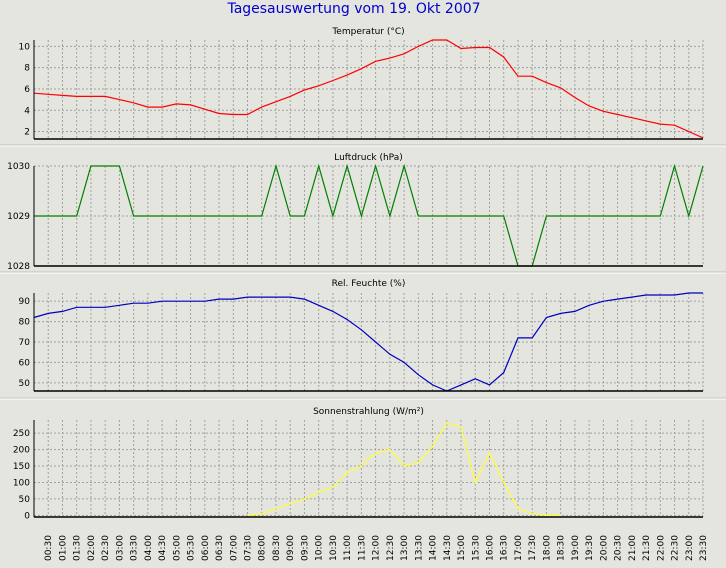 The width and height of the screenshot is (726, 568). What do you see at coordinates (434, 548) in the screenshot?
I see `x-tick-label: 14:00` at bounding box center [434, 548].